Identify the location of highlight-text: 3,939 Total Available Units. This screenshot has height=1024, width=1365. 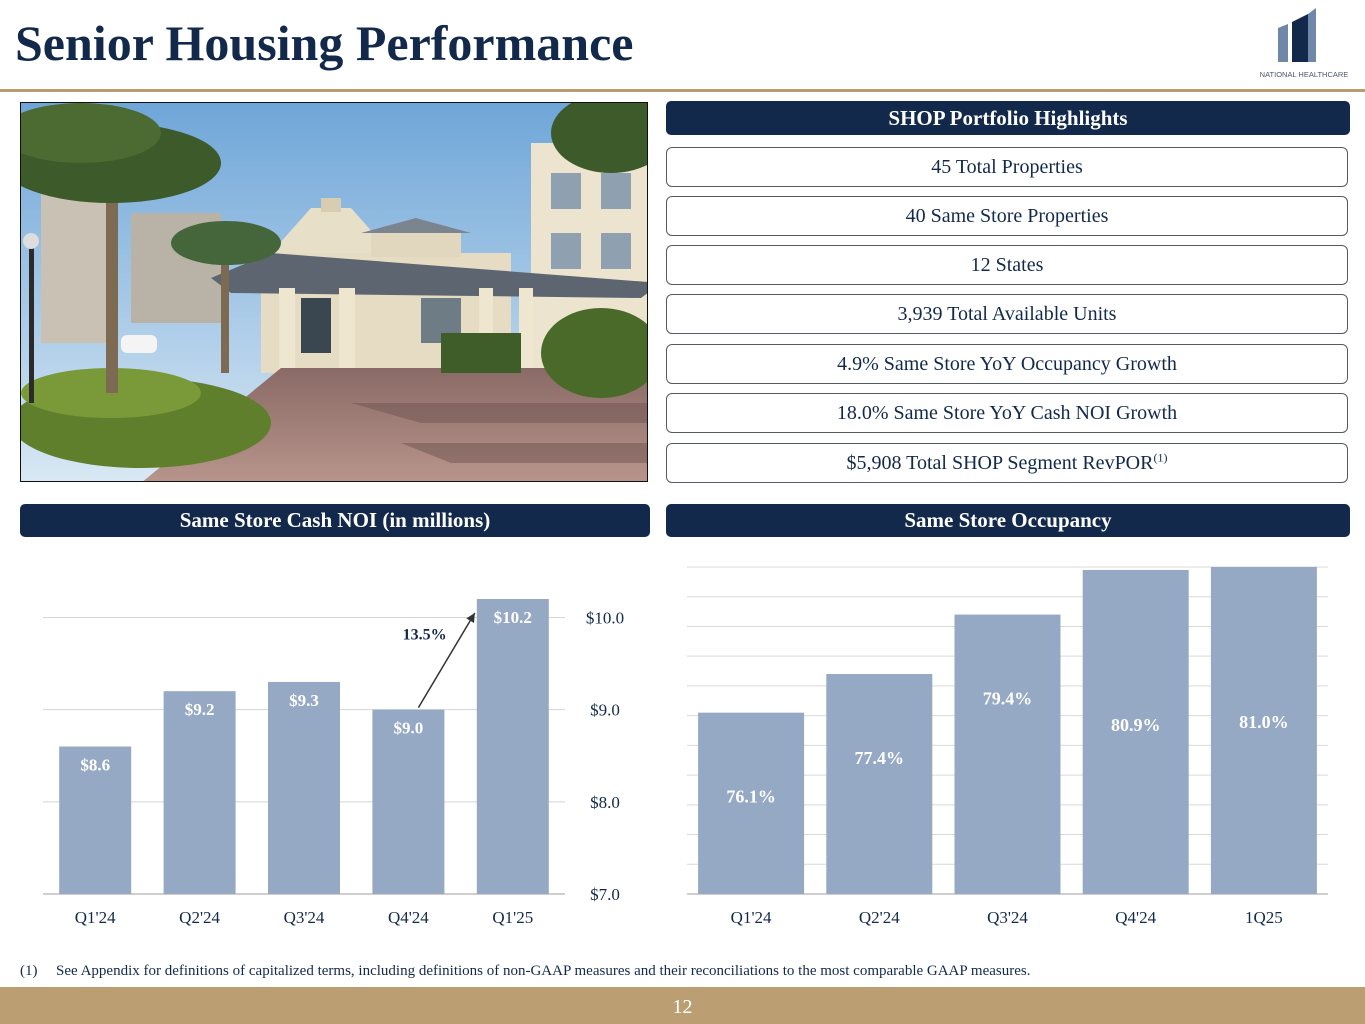
(1007, 314).